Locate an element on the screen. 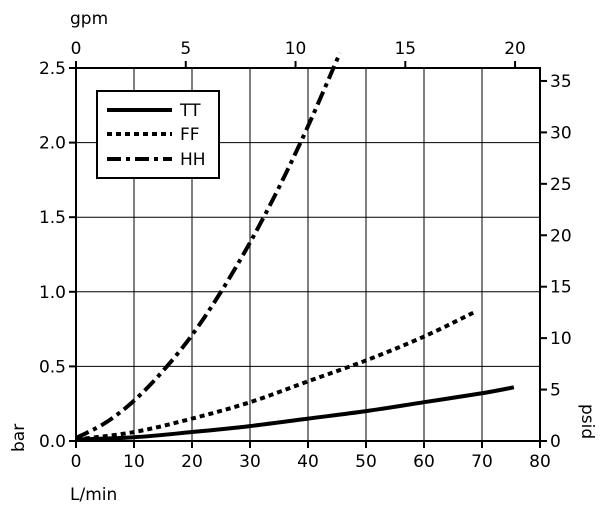  x-tick-label: 20 is located at coordinates (192, 462).